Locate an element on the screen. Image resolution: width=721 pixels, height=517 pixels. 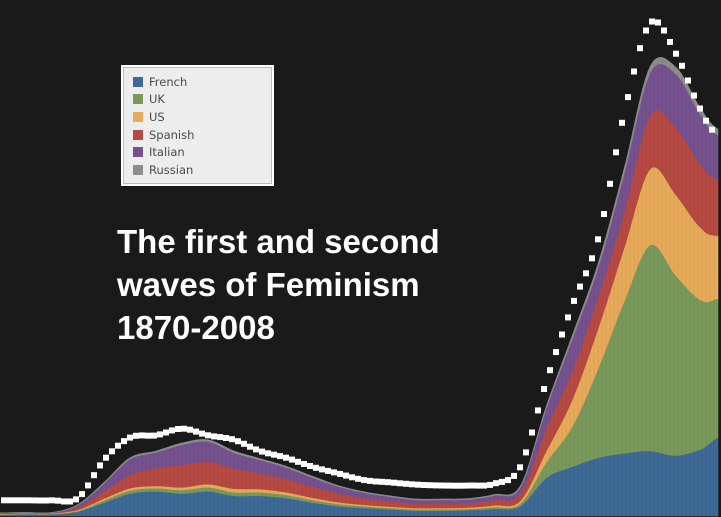
legend-item-spanish: Spanish is located at coordinates (202, 135).